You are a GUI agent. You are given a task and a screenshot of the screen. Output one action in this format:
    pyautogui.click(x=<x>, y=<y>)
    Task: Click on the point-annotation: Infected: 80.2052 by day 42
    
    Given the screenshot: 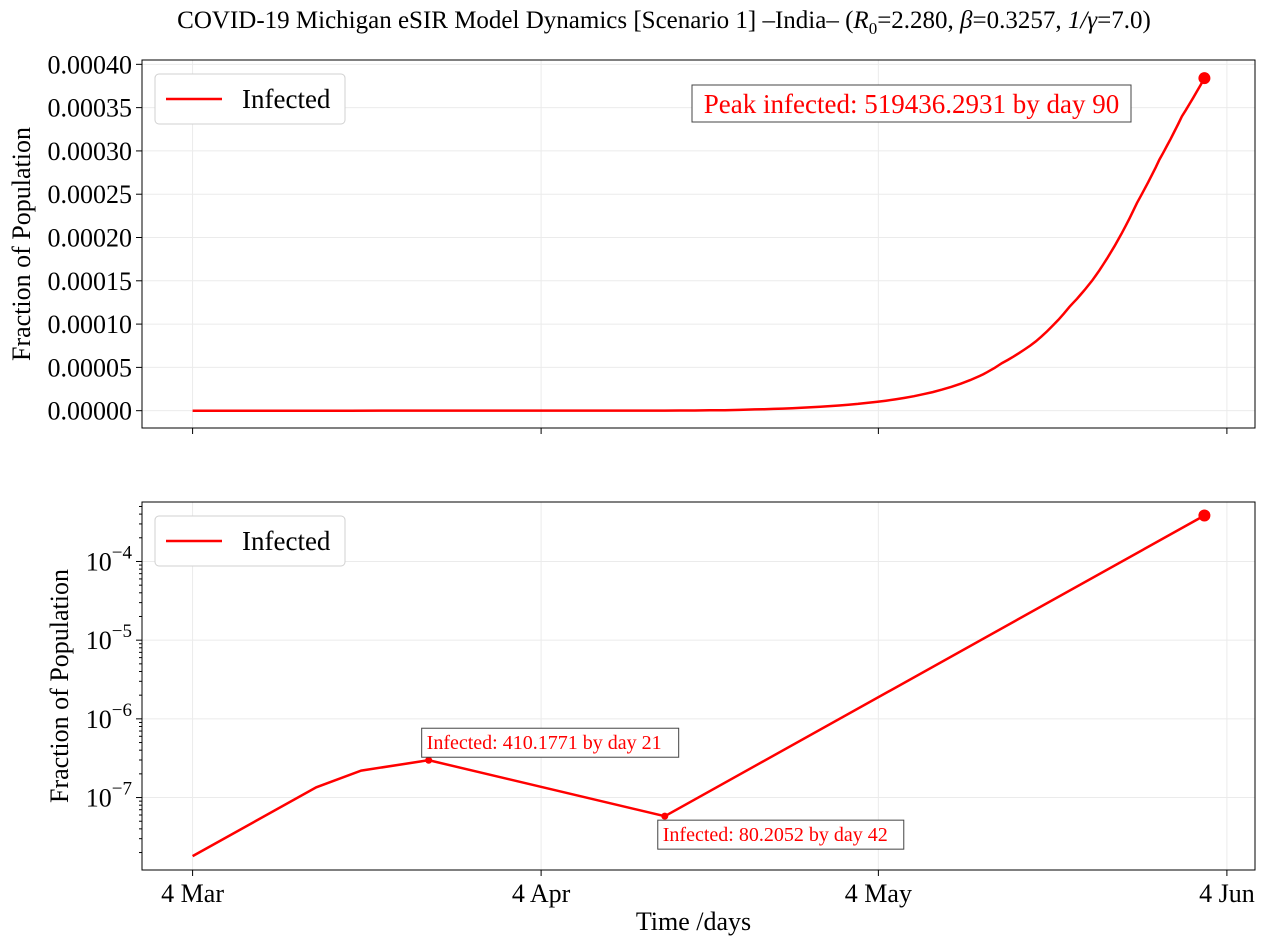 What is the action you would take?
    pyautogui.click(x=781, y=834)
    